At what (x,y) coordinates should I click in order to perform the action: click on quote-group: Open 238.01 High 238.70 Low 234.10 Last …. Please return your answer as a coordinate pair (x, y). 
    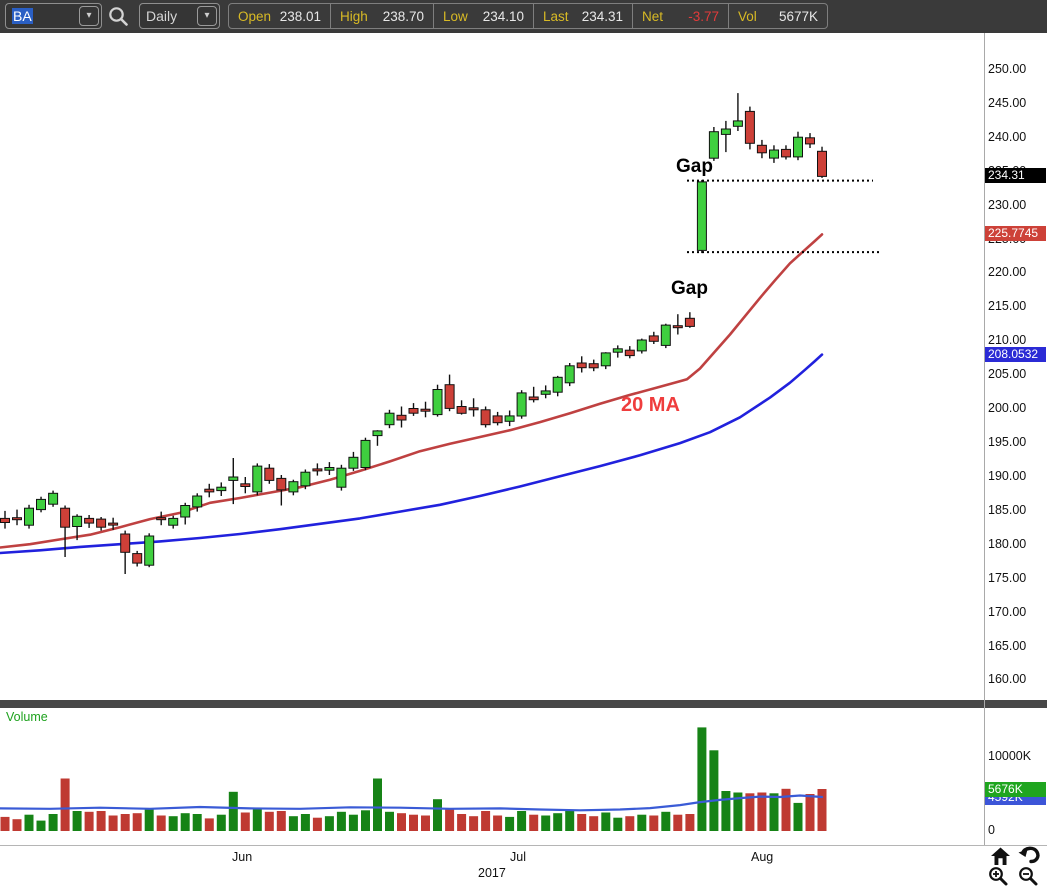
    Looking at the image, I should click on (528, 16).